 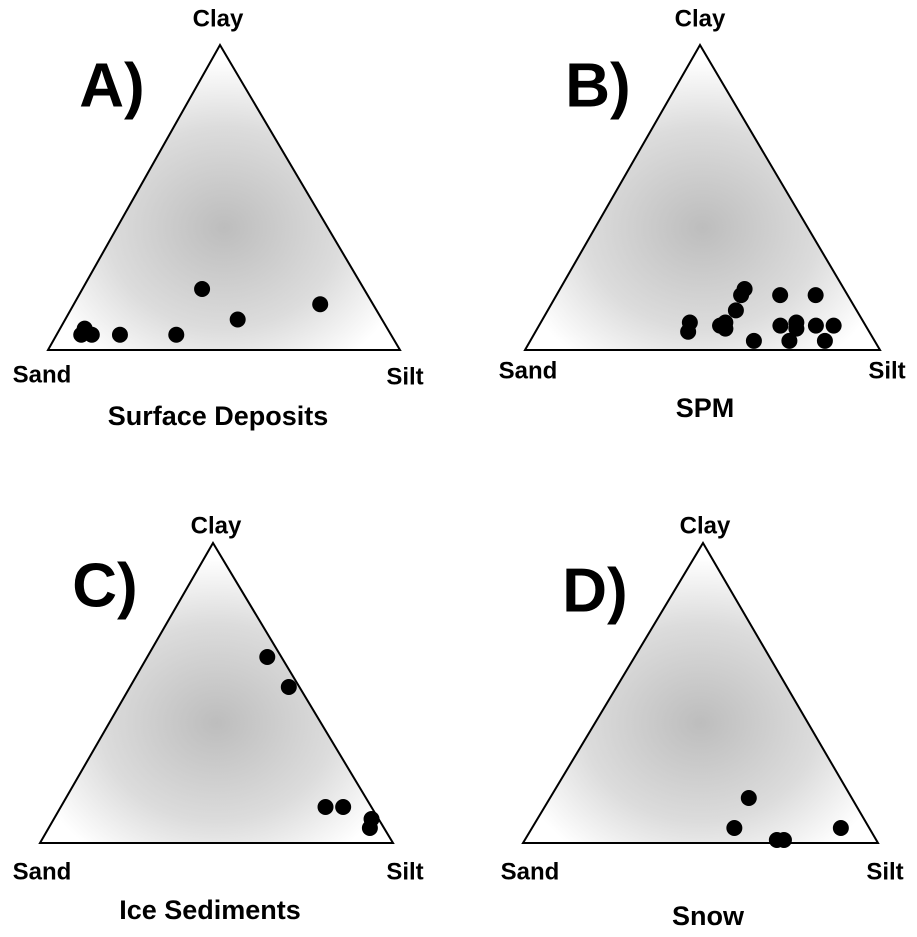 What do you see at coordinates (708, 916) in the screenshot?
I see `panel-title: Snow` at bounding box center [708, 916].